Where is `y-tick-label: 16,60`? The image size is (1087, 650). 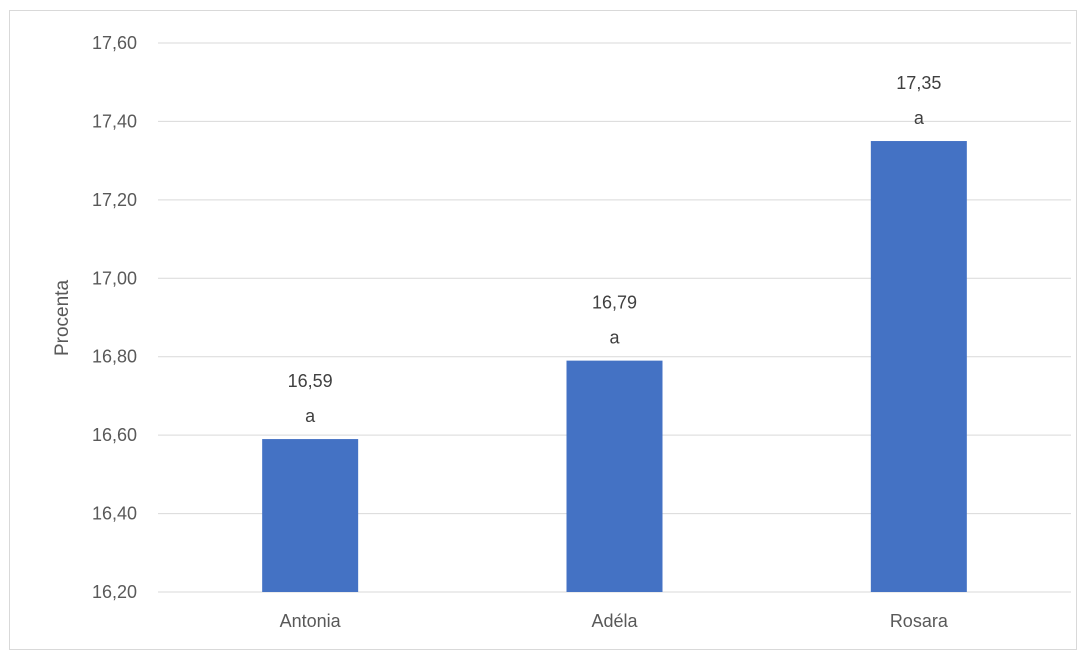 y-tick-label: 16,60 is located at coordinates (114, 435).